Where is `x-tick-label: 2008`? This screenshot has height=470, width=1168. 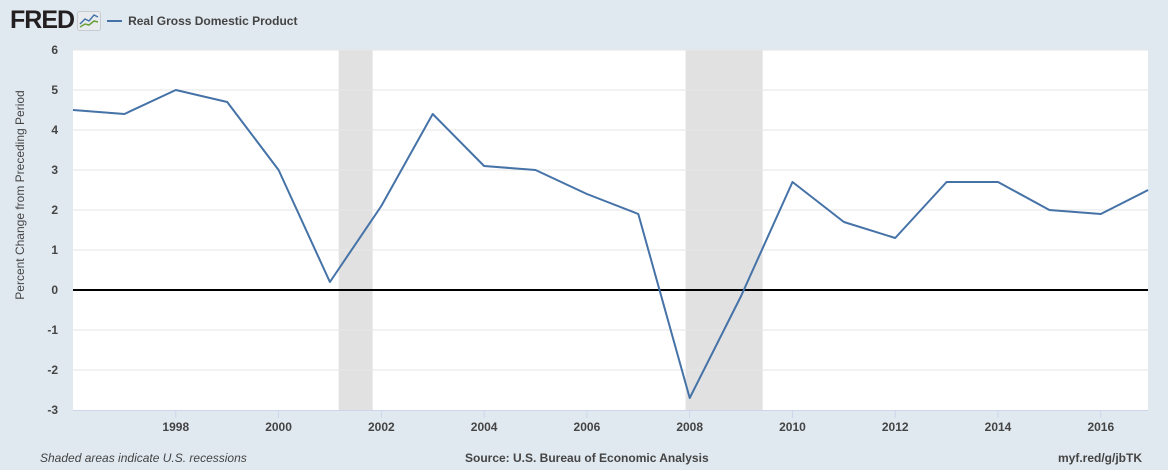
x-tick-label: 2008 is located at coordinates (689, 427).